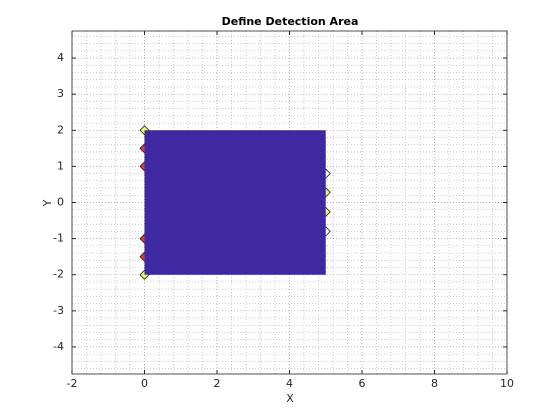 Image resolution: width=560 pixels, height=420 pixels. I want to click on x-tick-label: 10, so click(507, 383).